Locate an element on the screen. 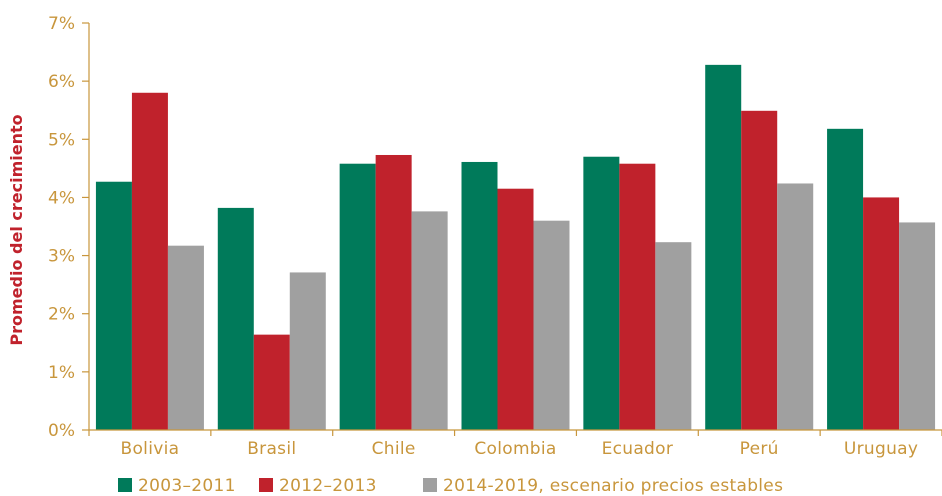 The width and height of the screenshot is (942, 496). legend-label: 2003–2011 is located at coordinates (187, 486).